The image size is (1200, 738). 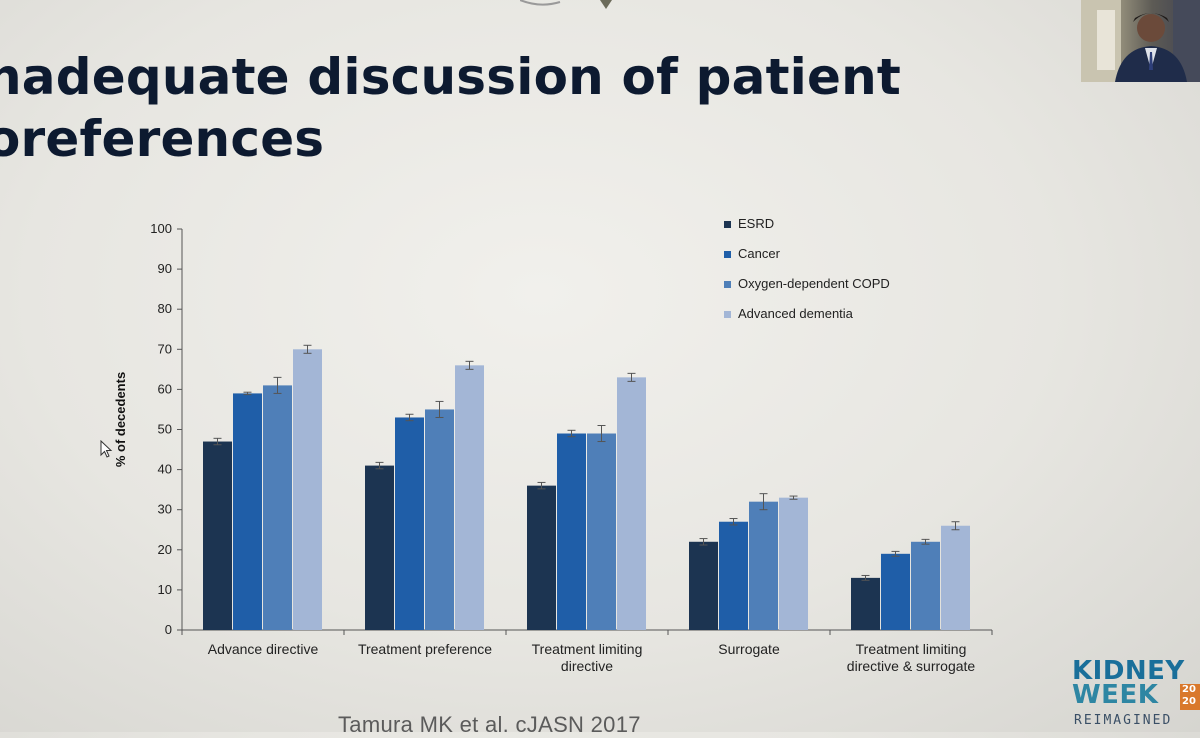 I want to click on legend-label: Oxygen-dependent COPD, so click(x=814, y=283).